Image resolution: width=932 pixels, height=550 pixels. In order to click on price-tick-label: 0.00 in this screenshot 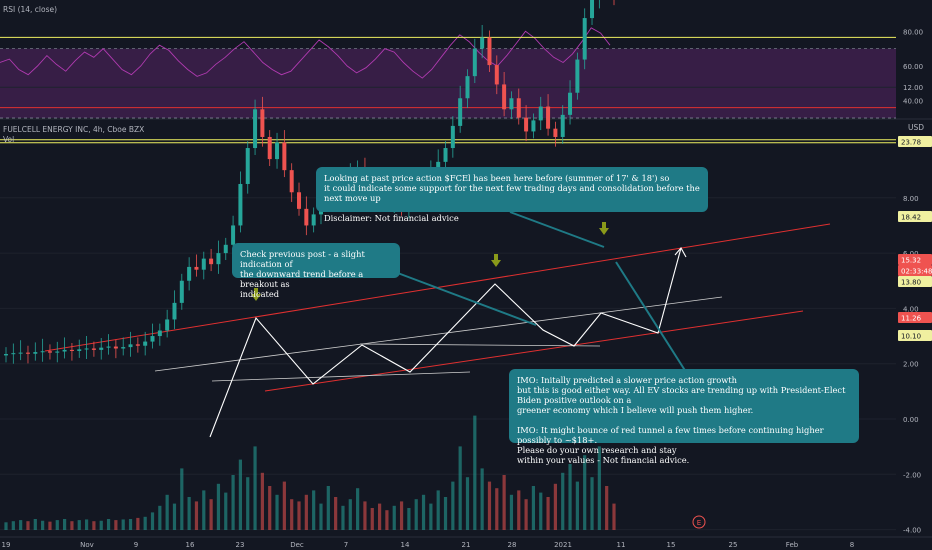, I will do `click(911, 420)`.